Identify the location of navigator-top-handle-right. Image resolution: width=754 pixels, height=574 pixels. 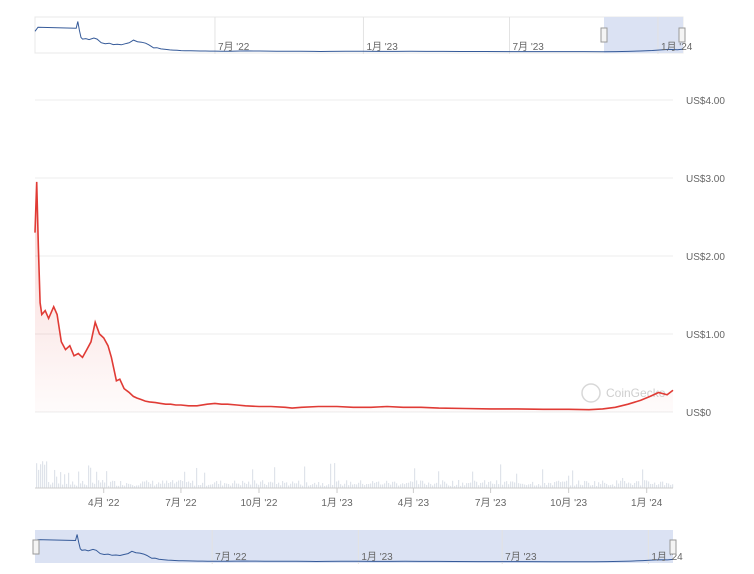
(682, 35).